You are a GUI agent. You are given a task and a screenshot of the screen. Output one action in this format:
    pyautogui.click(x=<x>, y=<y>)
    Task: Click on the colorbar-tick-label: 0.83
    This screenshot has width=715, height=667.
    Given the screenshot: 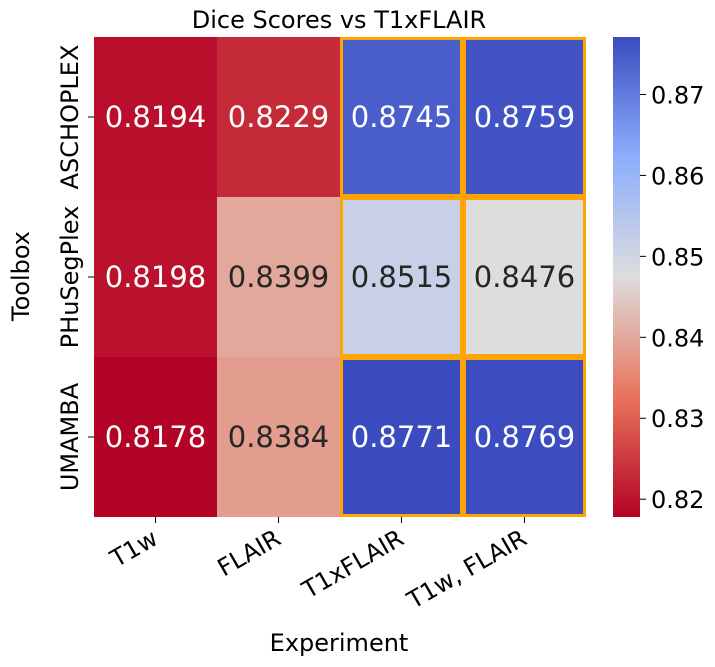 What is the action you would take?
    pyautogui.click(x=677, y=419)
    